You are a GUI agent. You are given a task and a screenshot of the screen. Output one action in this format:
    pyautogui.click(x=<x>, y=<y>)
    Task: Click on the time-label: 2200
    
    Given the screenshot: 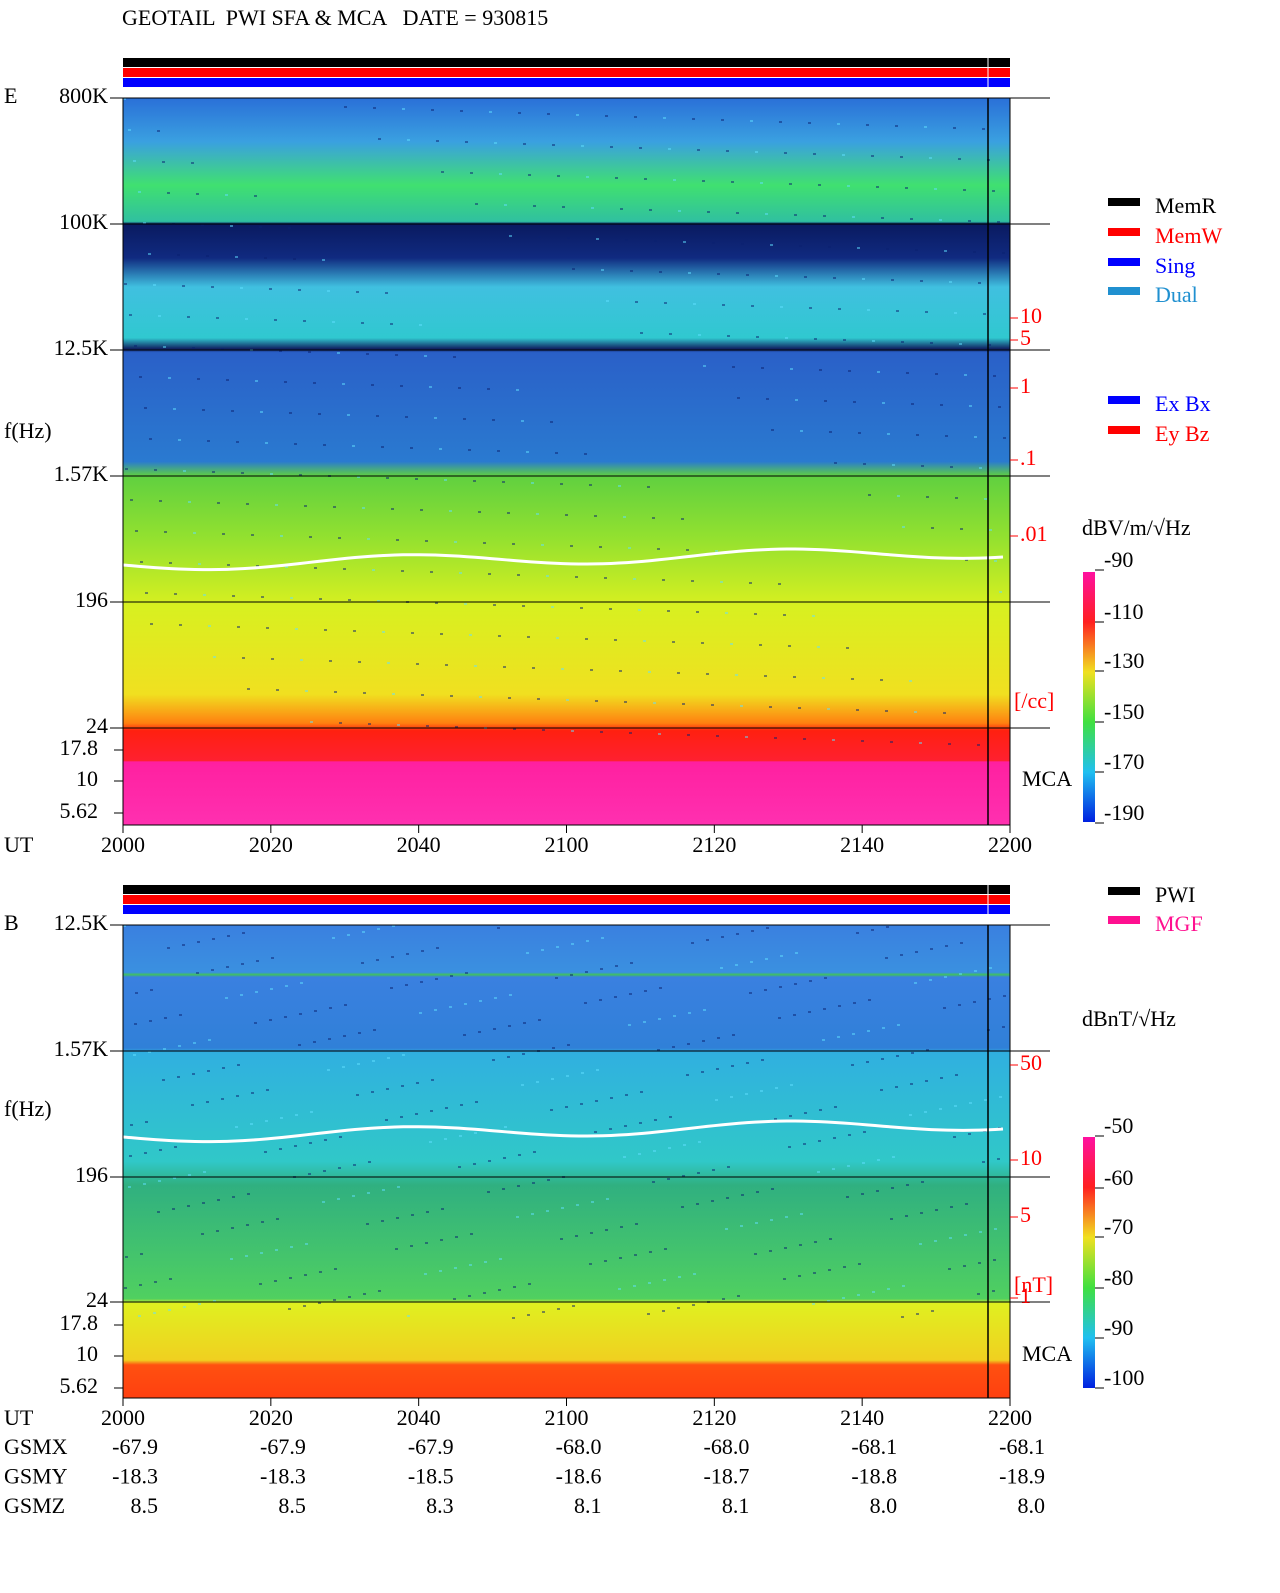 What is the action you would take?
    pyautogui.click(x=1010, y=844)
    